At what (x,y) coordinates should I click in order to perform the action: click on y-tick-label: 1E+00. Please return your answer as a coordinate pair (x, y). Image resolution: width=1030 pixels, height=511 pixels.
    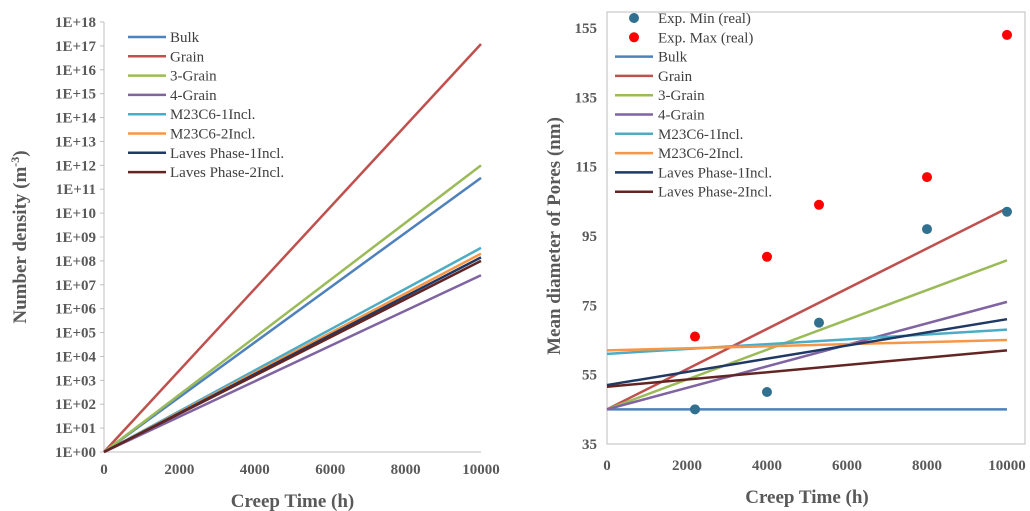
    Looking at the image, I should click on (75, 453).